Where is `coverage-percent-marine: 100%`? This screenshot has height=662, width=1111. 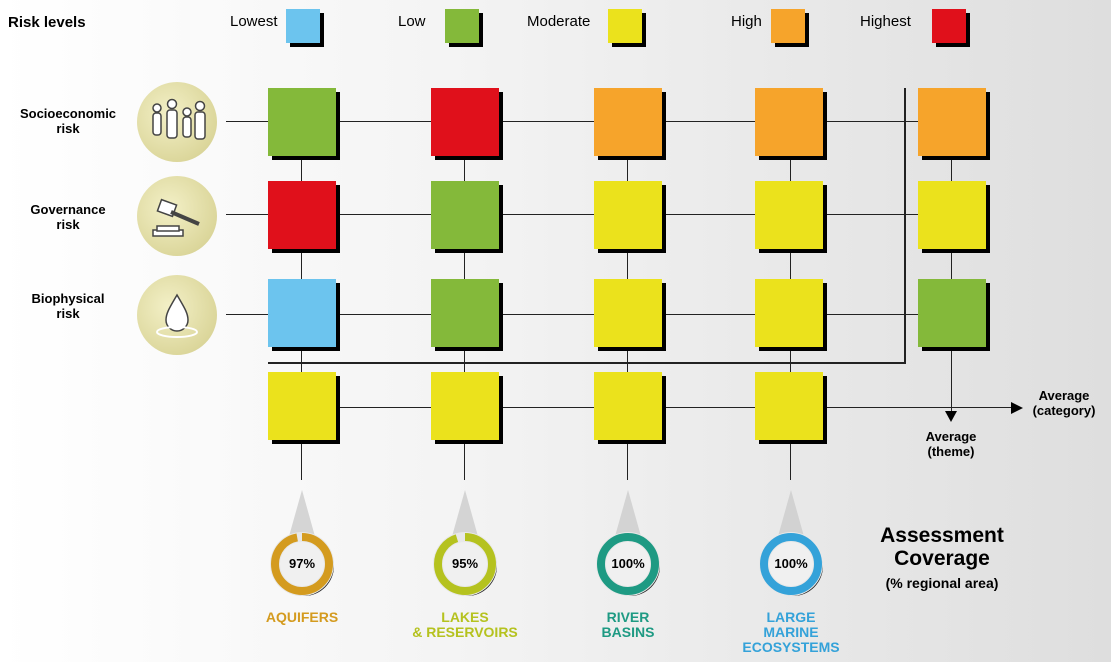
coverage-percent-marine: 100% is located at coordinates (791, 563).